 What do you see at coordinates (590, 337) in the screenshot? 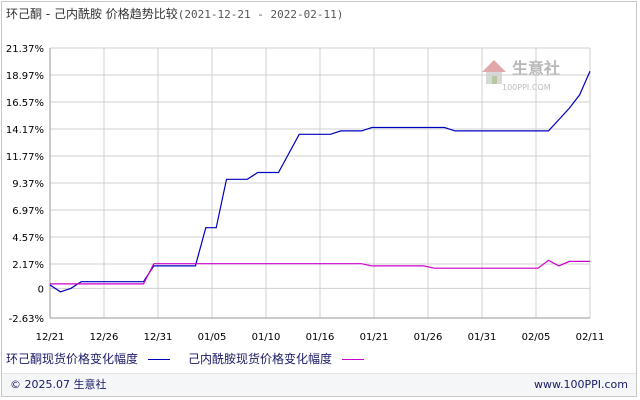
I see `x-tick-label: 02/11` at bounding box center [590, 337].